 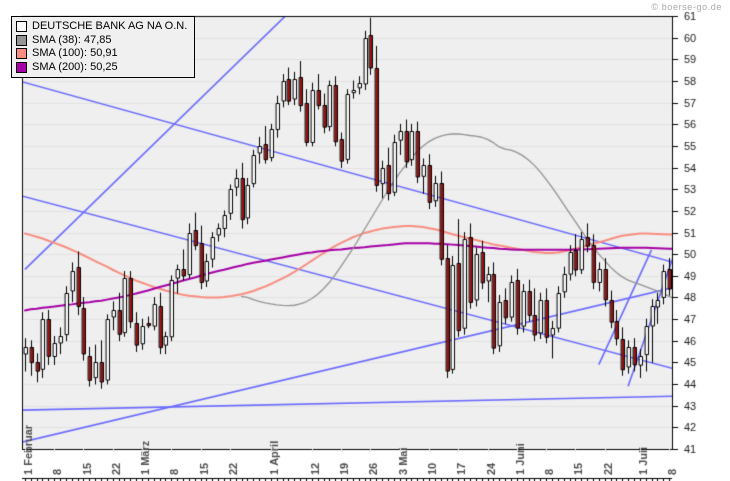 What do you see at coordinates (75, 53) in the screenshot?
I see `legend-label-sma100: SMA (100): 50,91` at bounding box center [75, 53].